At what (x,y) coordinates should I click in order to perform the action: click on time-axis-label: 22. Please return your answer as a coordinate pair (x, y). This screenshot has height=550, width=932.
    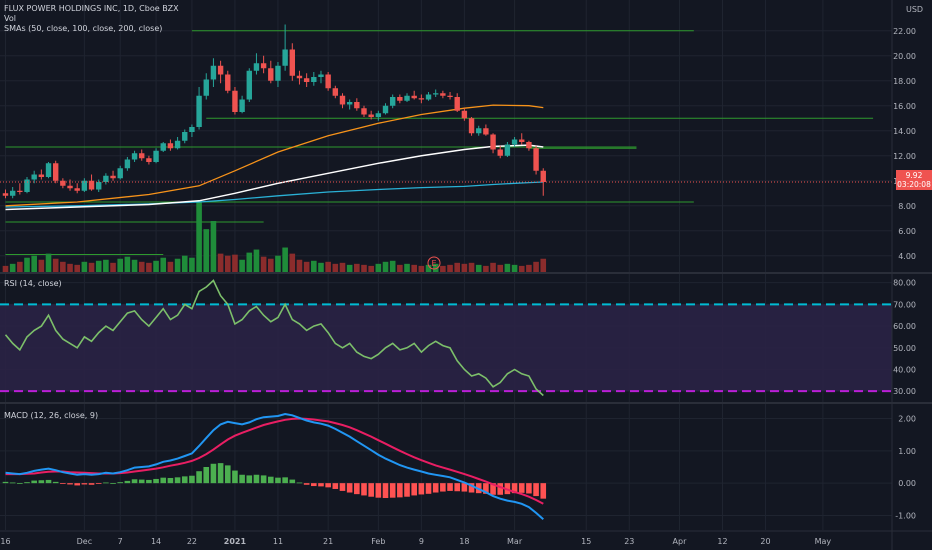
    Looking at the image, I should click on (192, 541).